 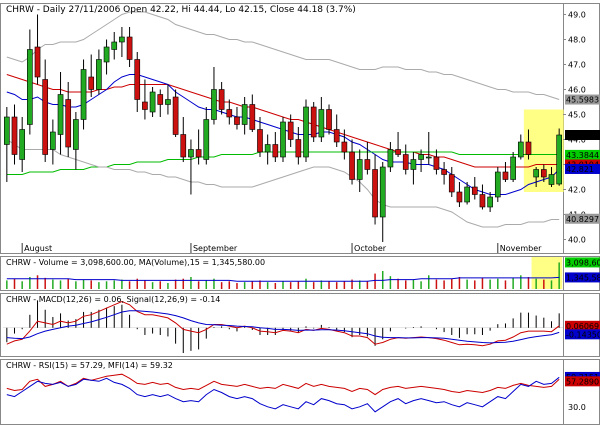 What do you see at coordinates (577, 65) in the screenshot?
I see `price-tick-label: 47.0` at bounding box center [577, 65].